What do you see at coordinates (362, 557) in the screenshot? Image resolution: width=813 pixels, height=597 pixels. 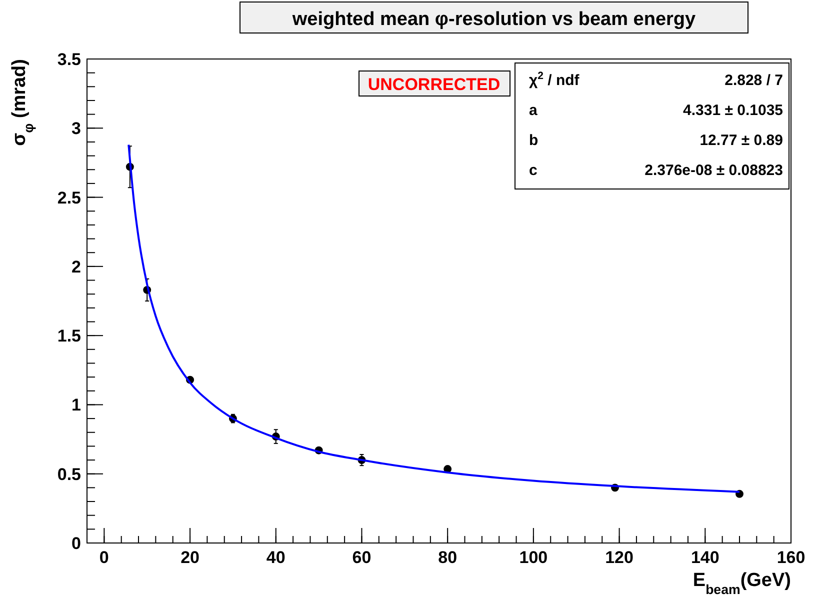 I see `x-tick-label: 60` at bounding box center [362, 557].